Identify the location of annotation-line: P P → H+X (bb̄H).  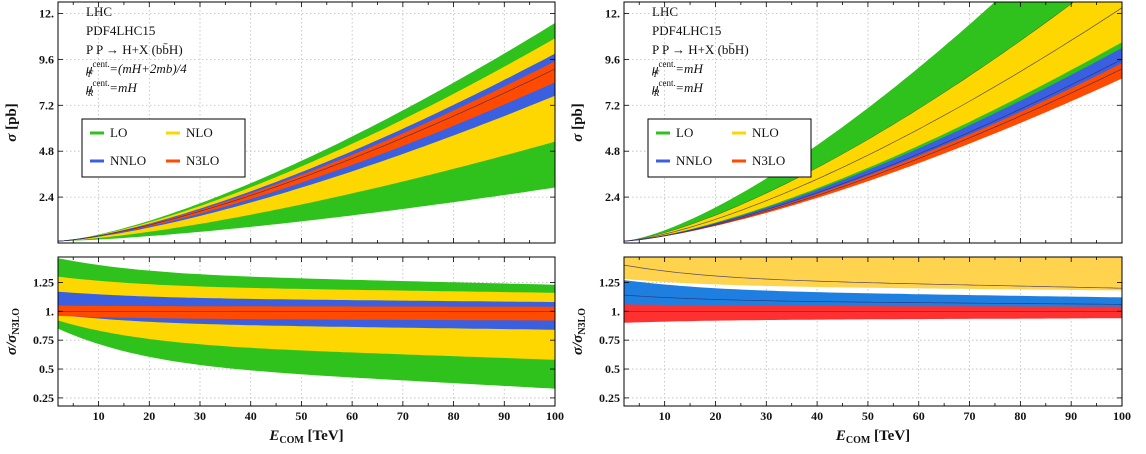
(134, 49).